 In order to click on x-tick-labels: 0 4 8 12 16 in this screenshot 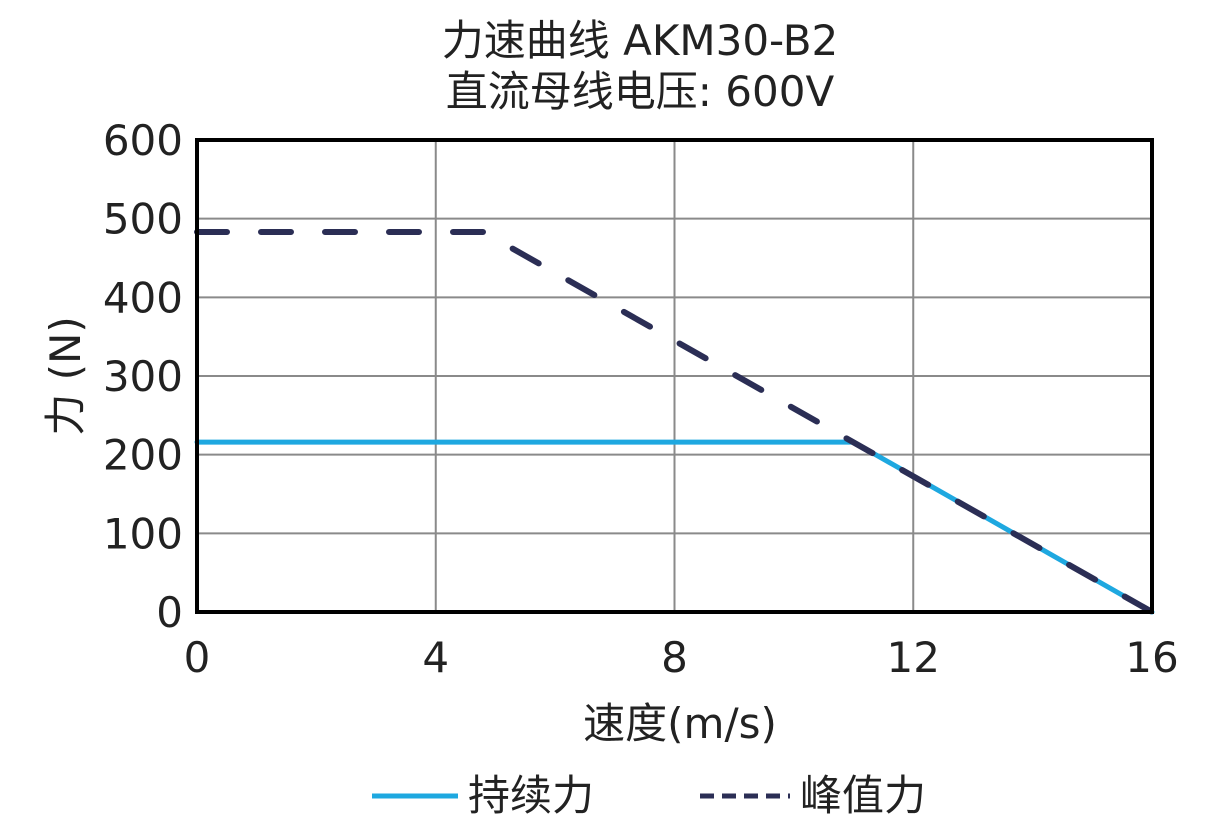, I will do `click(681, 657)`.